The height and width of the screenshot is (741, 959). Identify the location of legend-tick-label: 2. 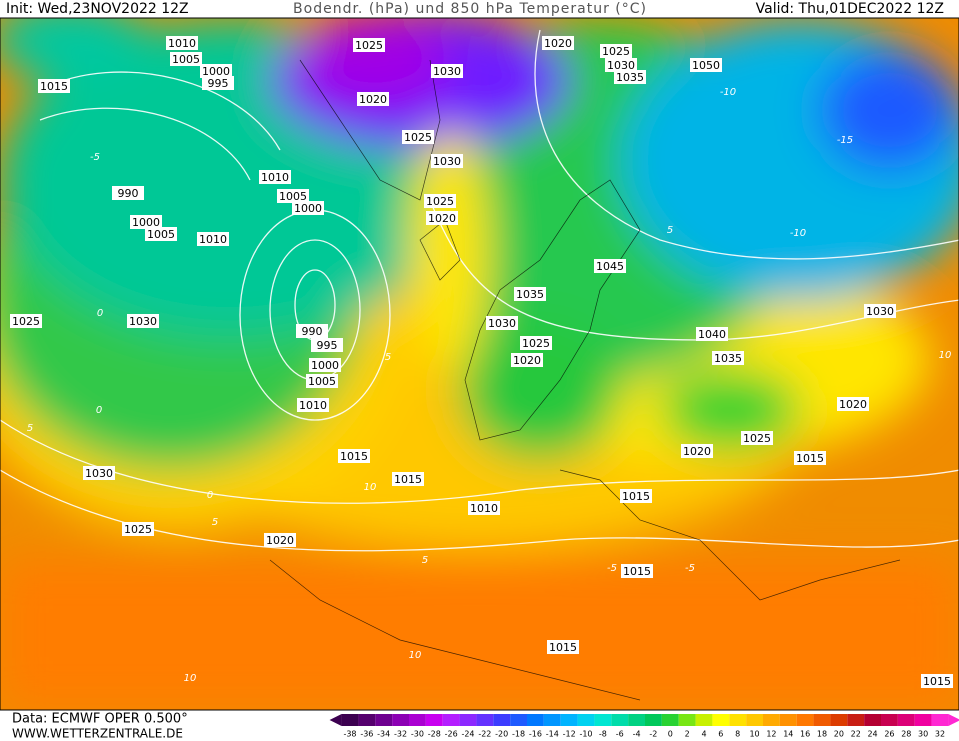
(687, 734).